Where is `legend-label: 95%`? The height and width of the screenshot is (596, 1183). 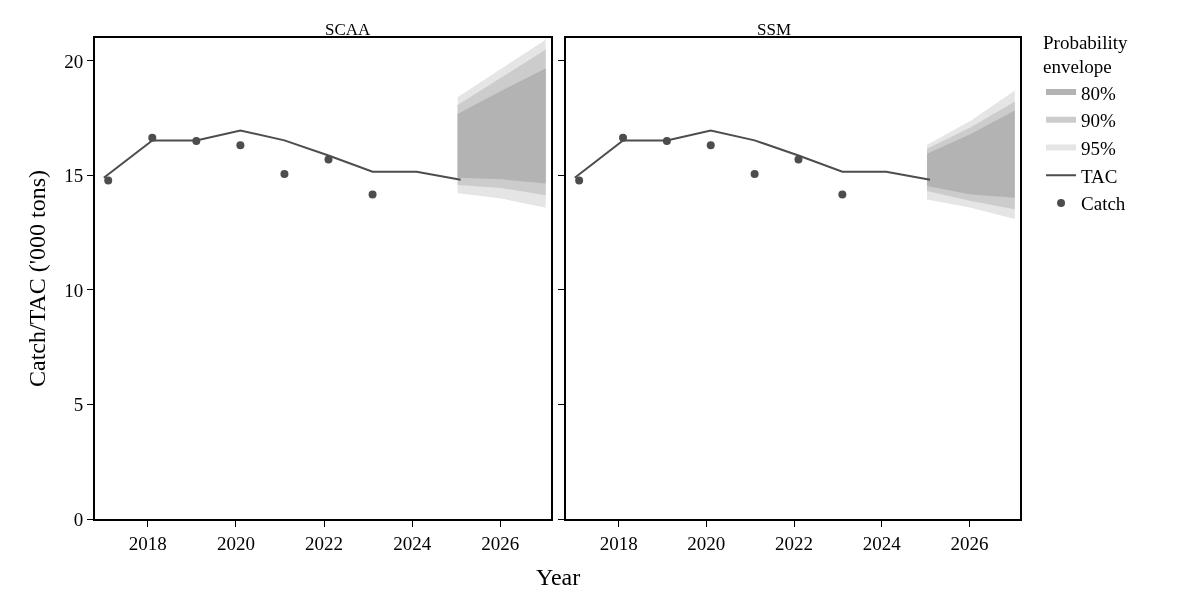 legend-label: 95% is located at coordinates (1099, 148).